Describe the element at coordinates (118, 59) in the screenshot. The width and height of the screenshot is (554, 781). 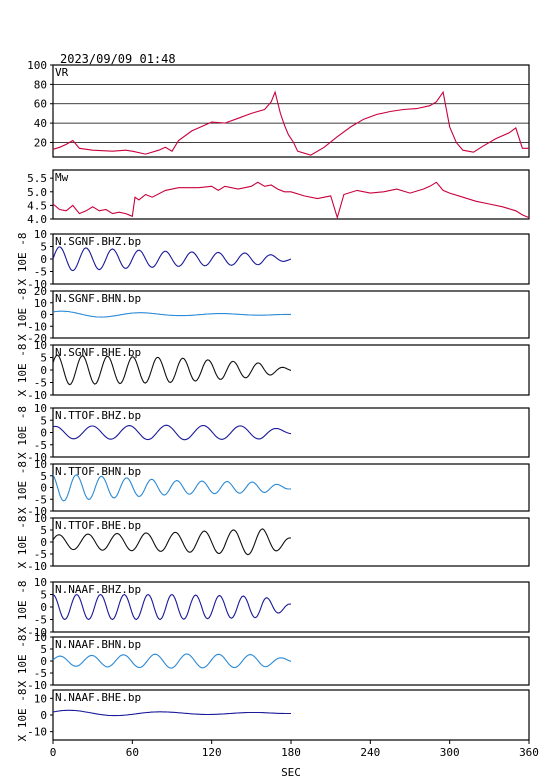
I see `figure-timestamp: 2023/09/09 01:48` at that location.